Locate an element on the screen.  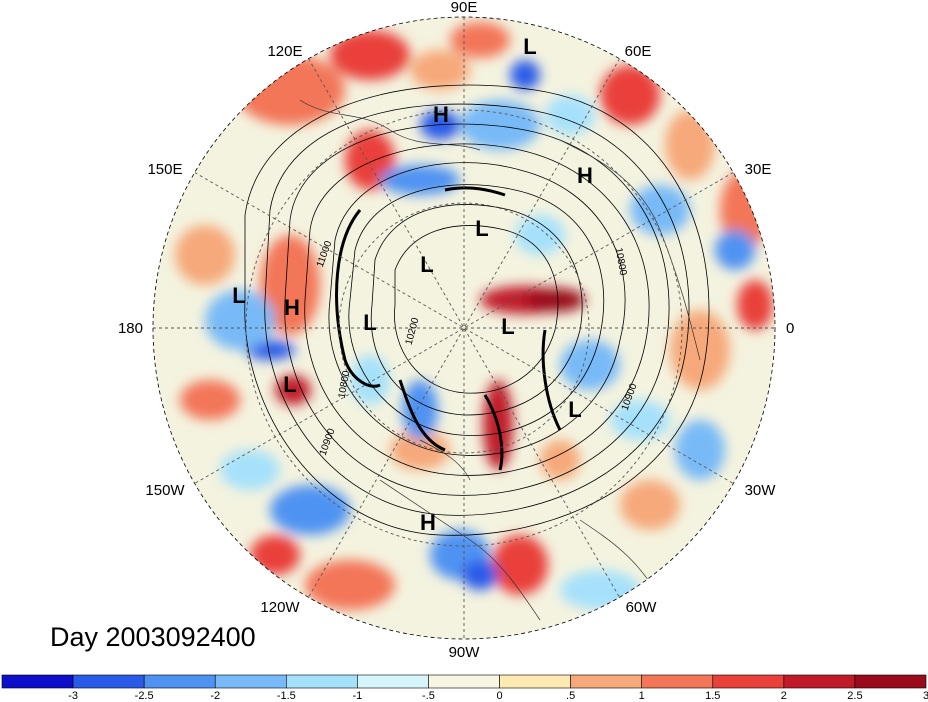
colorbar-tick-label: -.5 is located at coordinates (428, 696).